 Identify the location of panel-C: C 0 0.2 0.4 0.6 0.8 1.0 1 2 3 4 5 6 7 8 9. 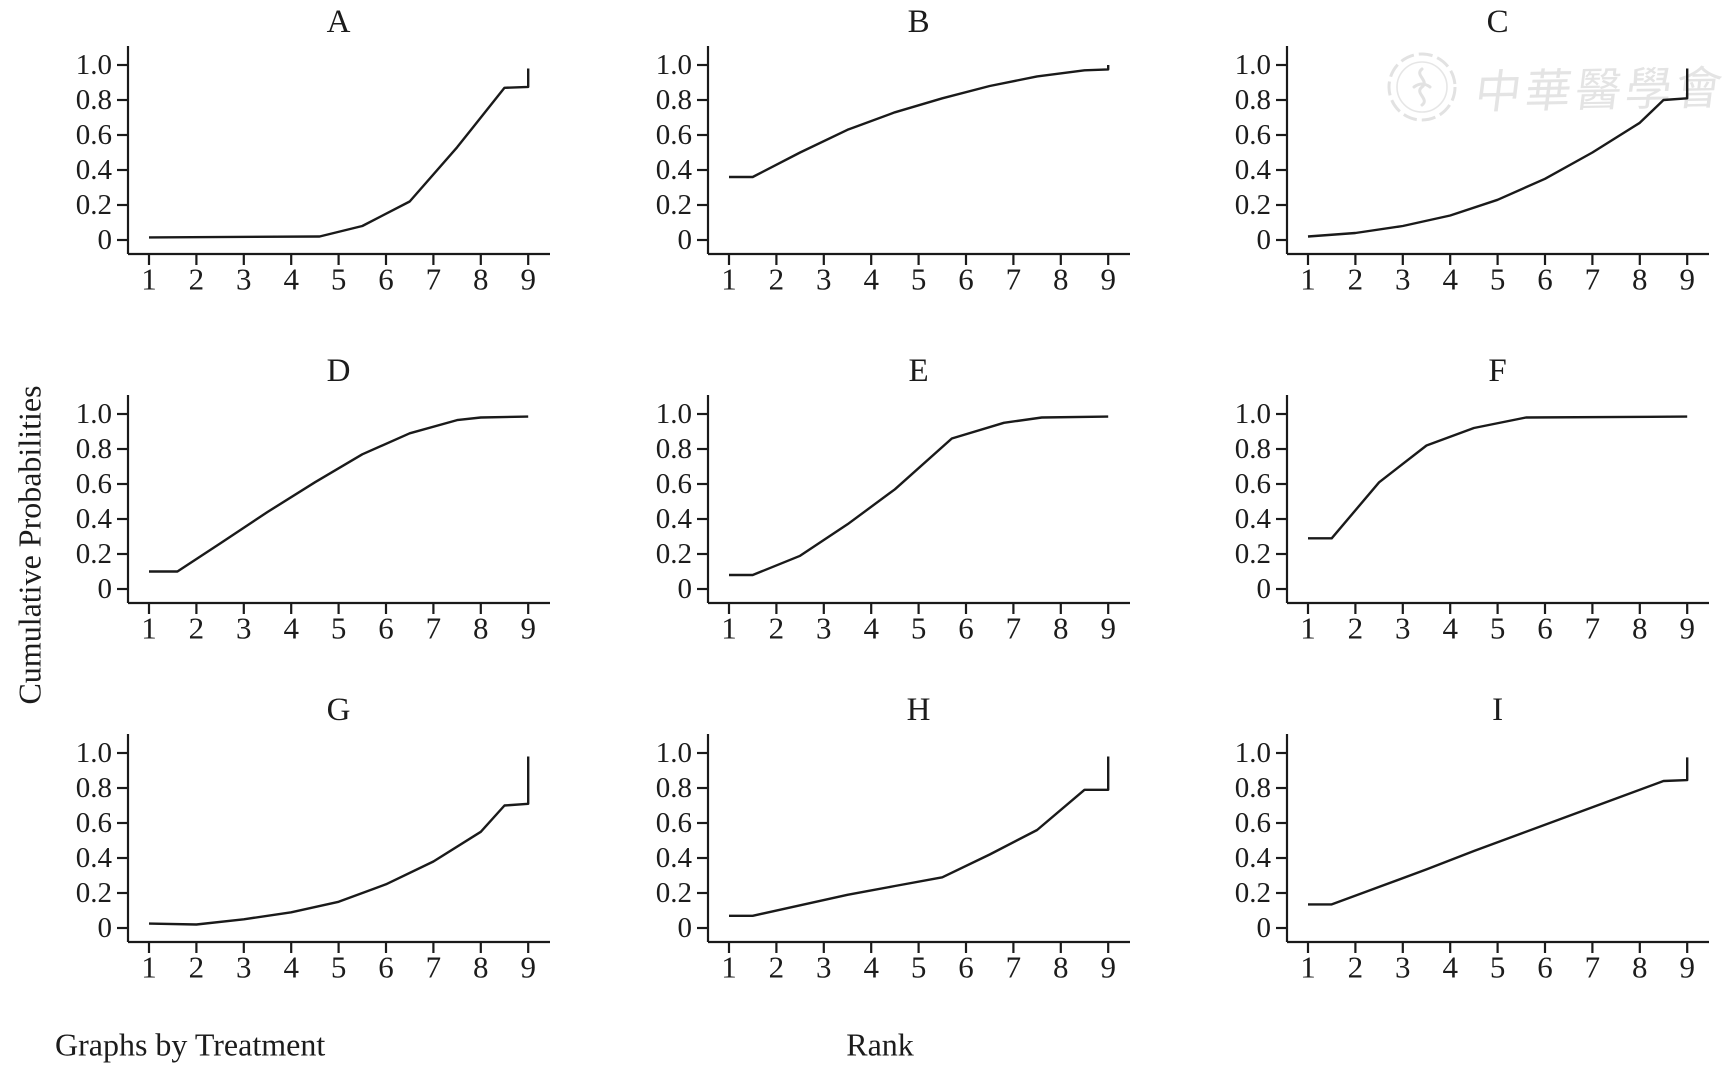
(1454, 155).